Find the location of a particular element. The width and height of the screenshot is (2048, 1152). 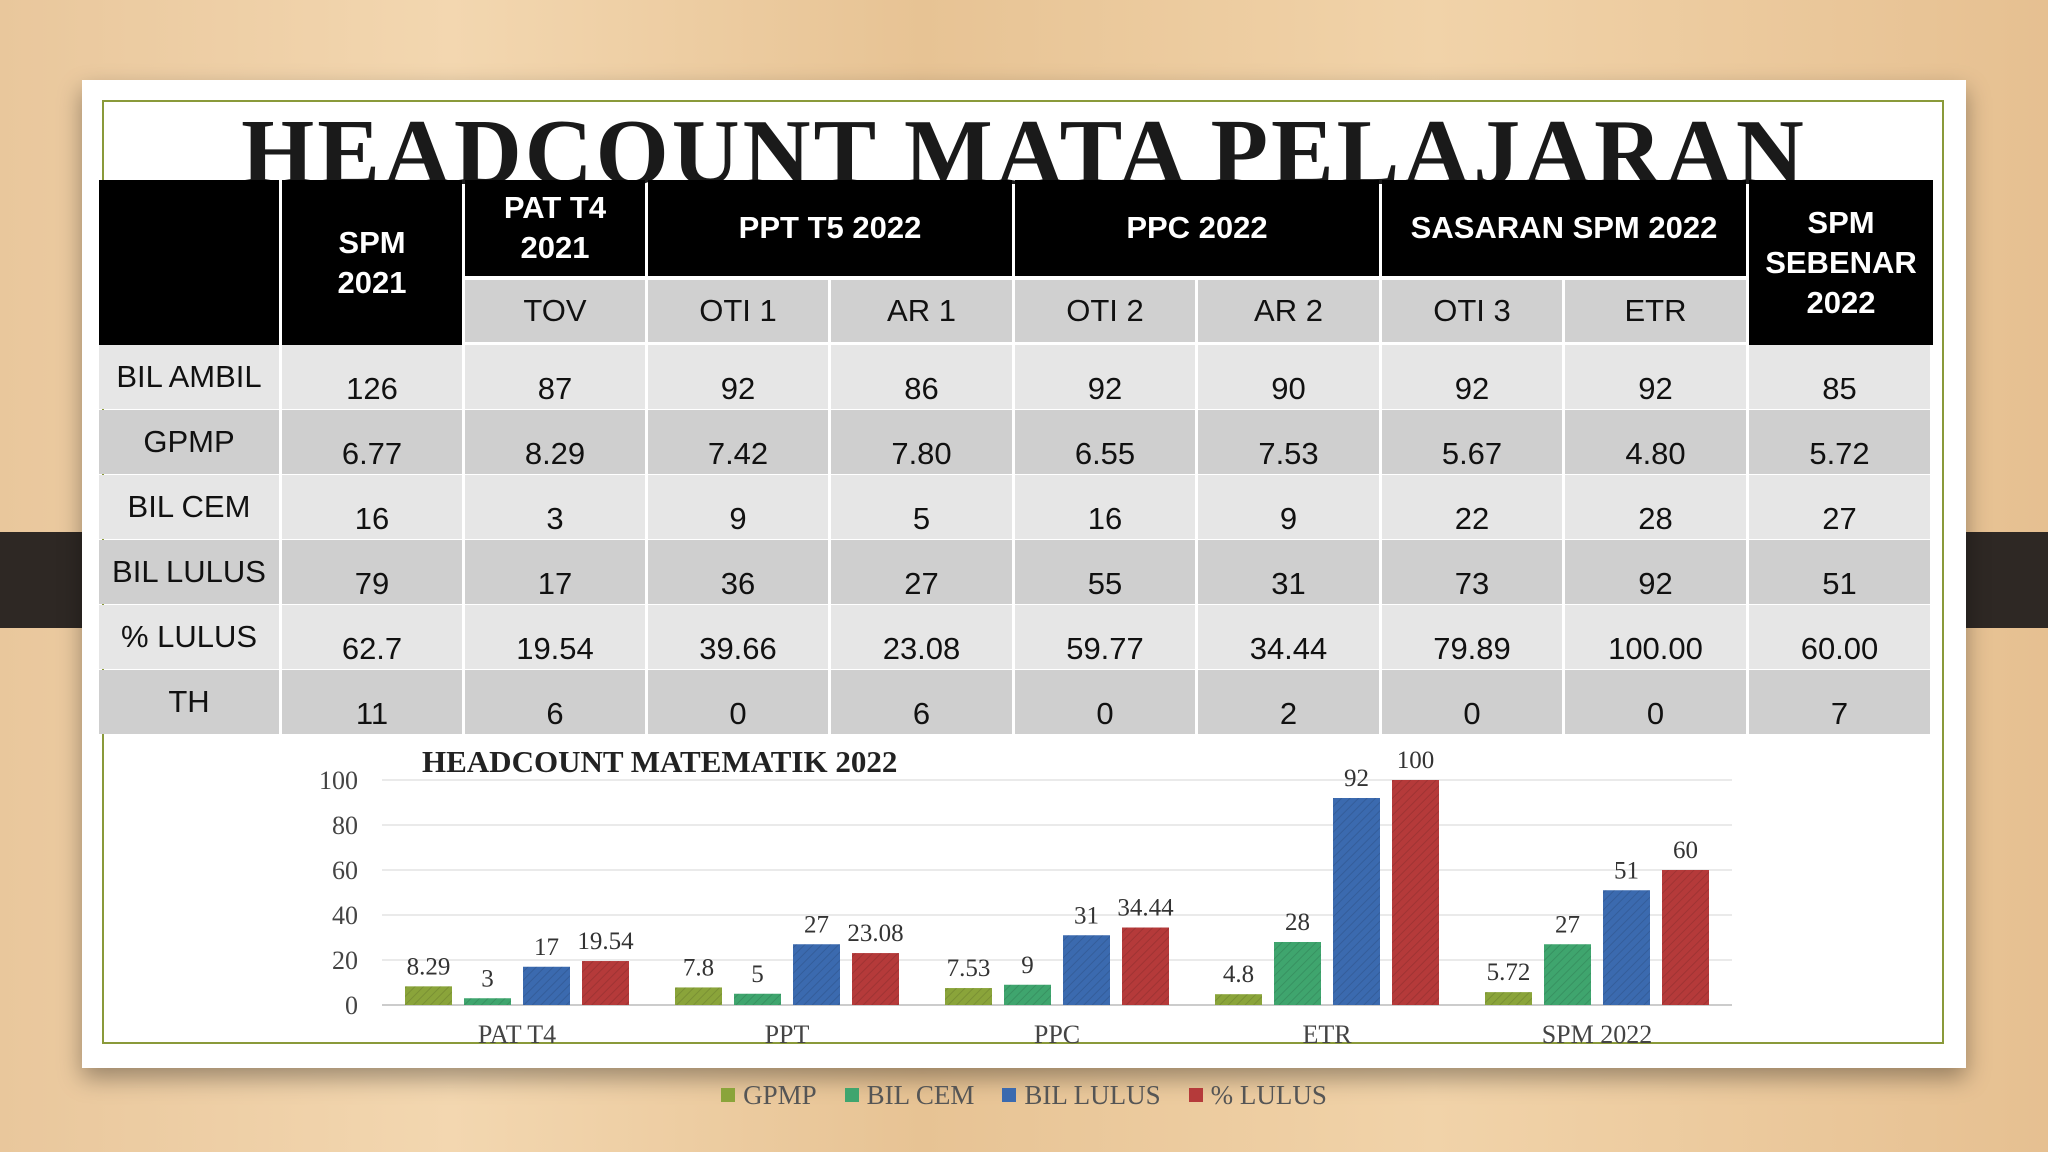

table-cell: 86 is located at coordinates (923, 377).